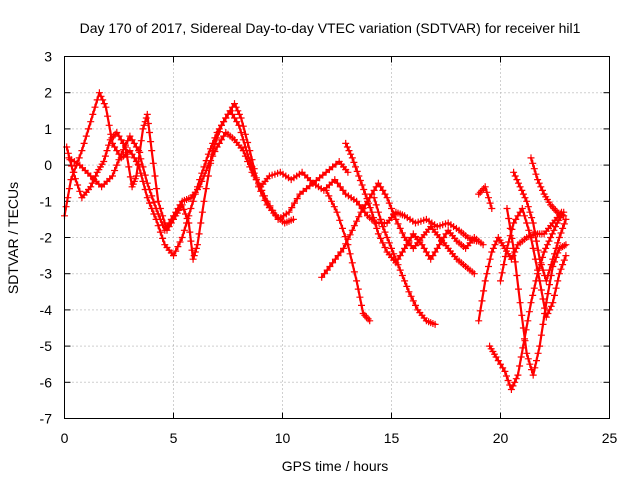 The height and width of the screenshot is (480, 640). What do you see at coordinates (283, 438) in the screenshot?
I see `x-tick-label: 10` at bounding box center [283, 438].